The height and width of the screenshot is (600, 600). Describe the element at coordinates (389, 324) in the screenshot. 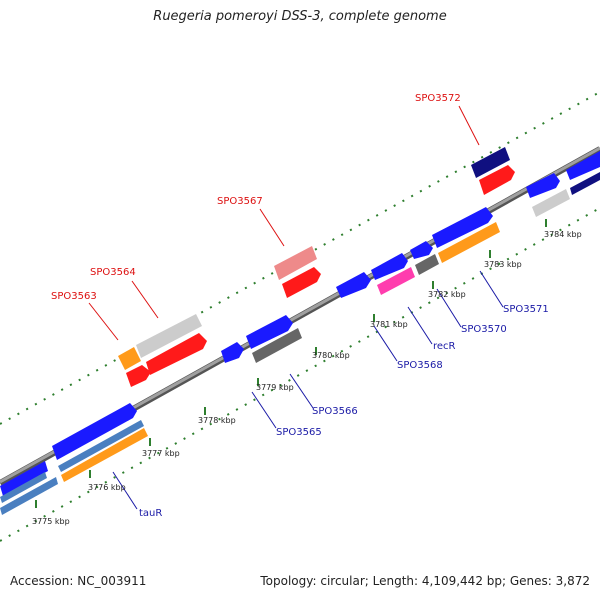

I see `tick-label: 3781 kbp` at that location.